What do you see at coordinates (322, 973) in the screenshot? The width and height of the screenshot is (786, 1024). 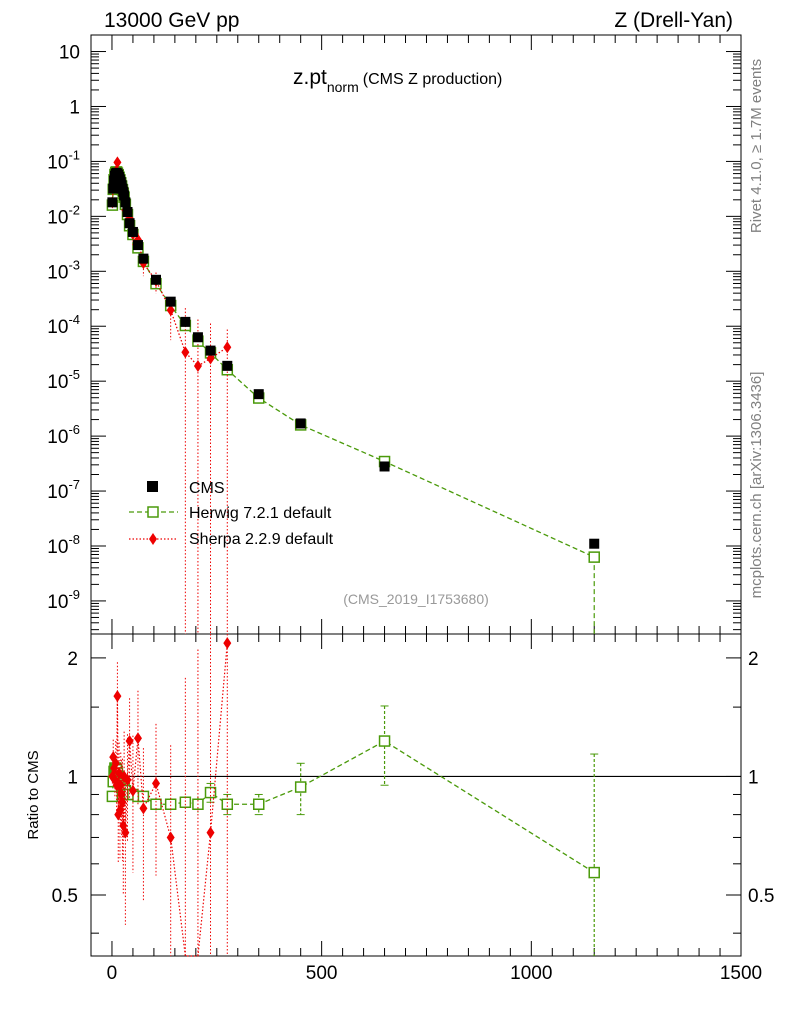 I see `x-tick-label: 500` at bounding box center [322, 973].